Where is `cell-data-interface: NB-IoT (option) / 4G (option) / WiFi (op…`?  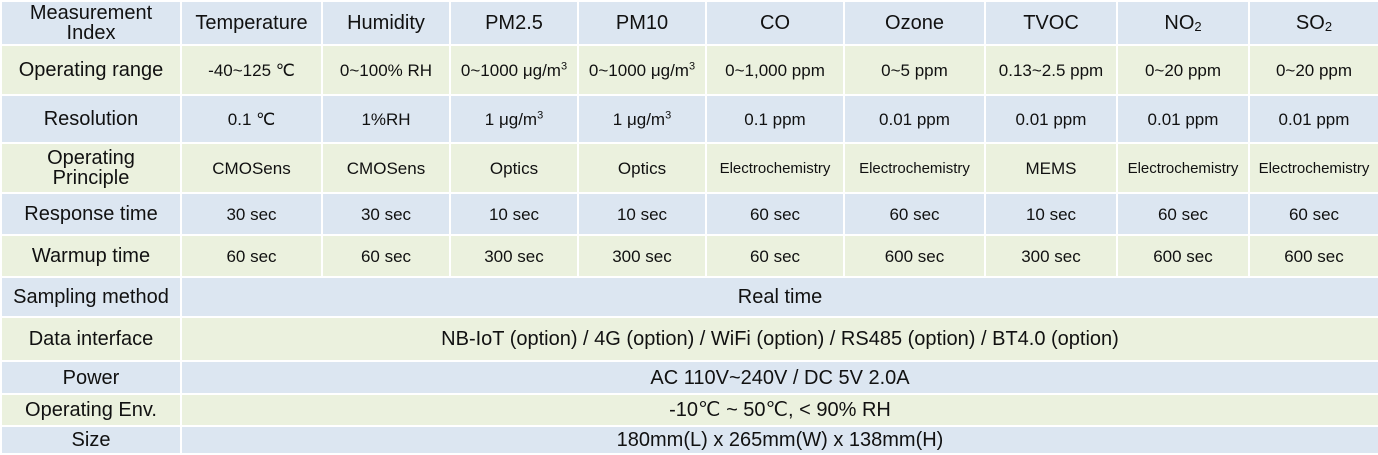
cell-data-interface: NB-IoT (option) / 4G (option) / WiFi (op… is located at coordinates (779, 339).